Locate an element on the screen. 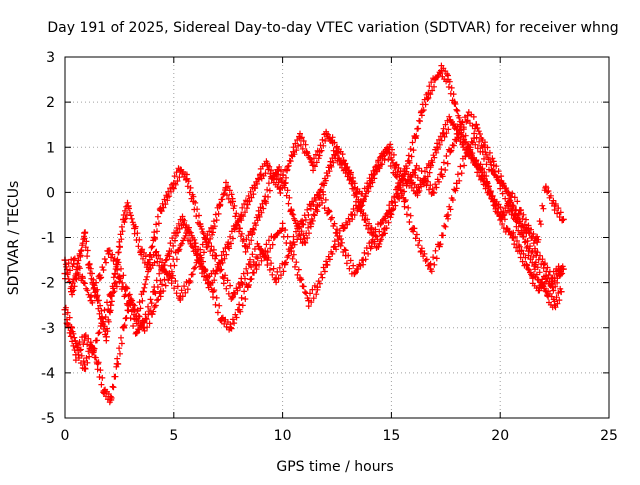  y-tick-label: -5 is located at coordinates (48, 419).